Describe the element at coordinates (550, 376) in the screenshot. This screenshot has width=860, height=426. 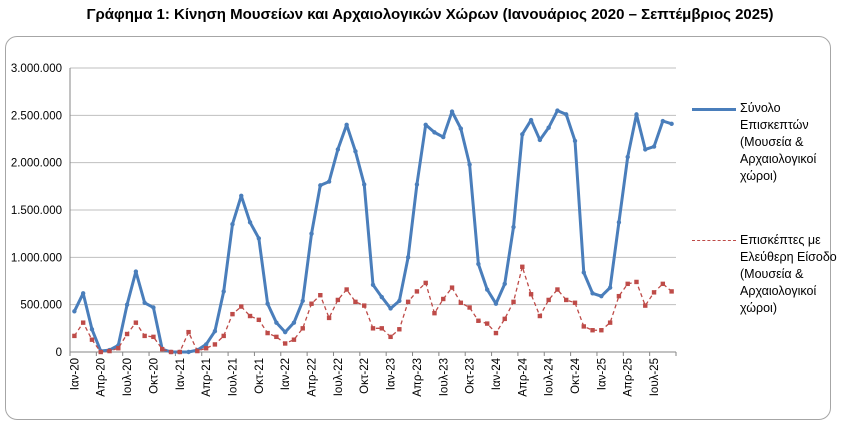
I see `x-tick-label: Ιουλ-24` at that location.